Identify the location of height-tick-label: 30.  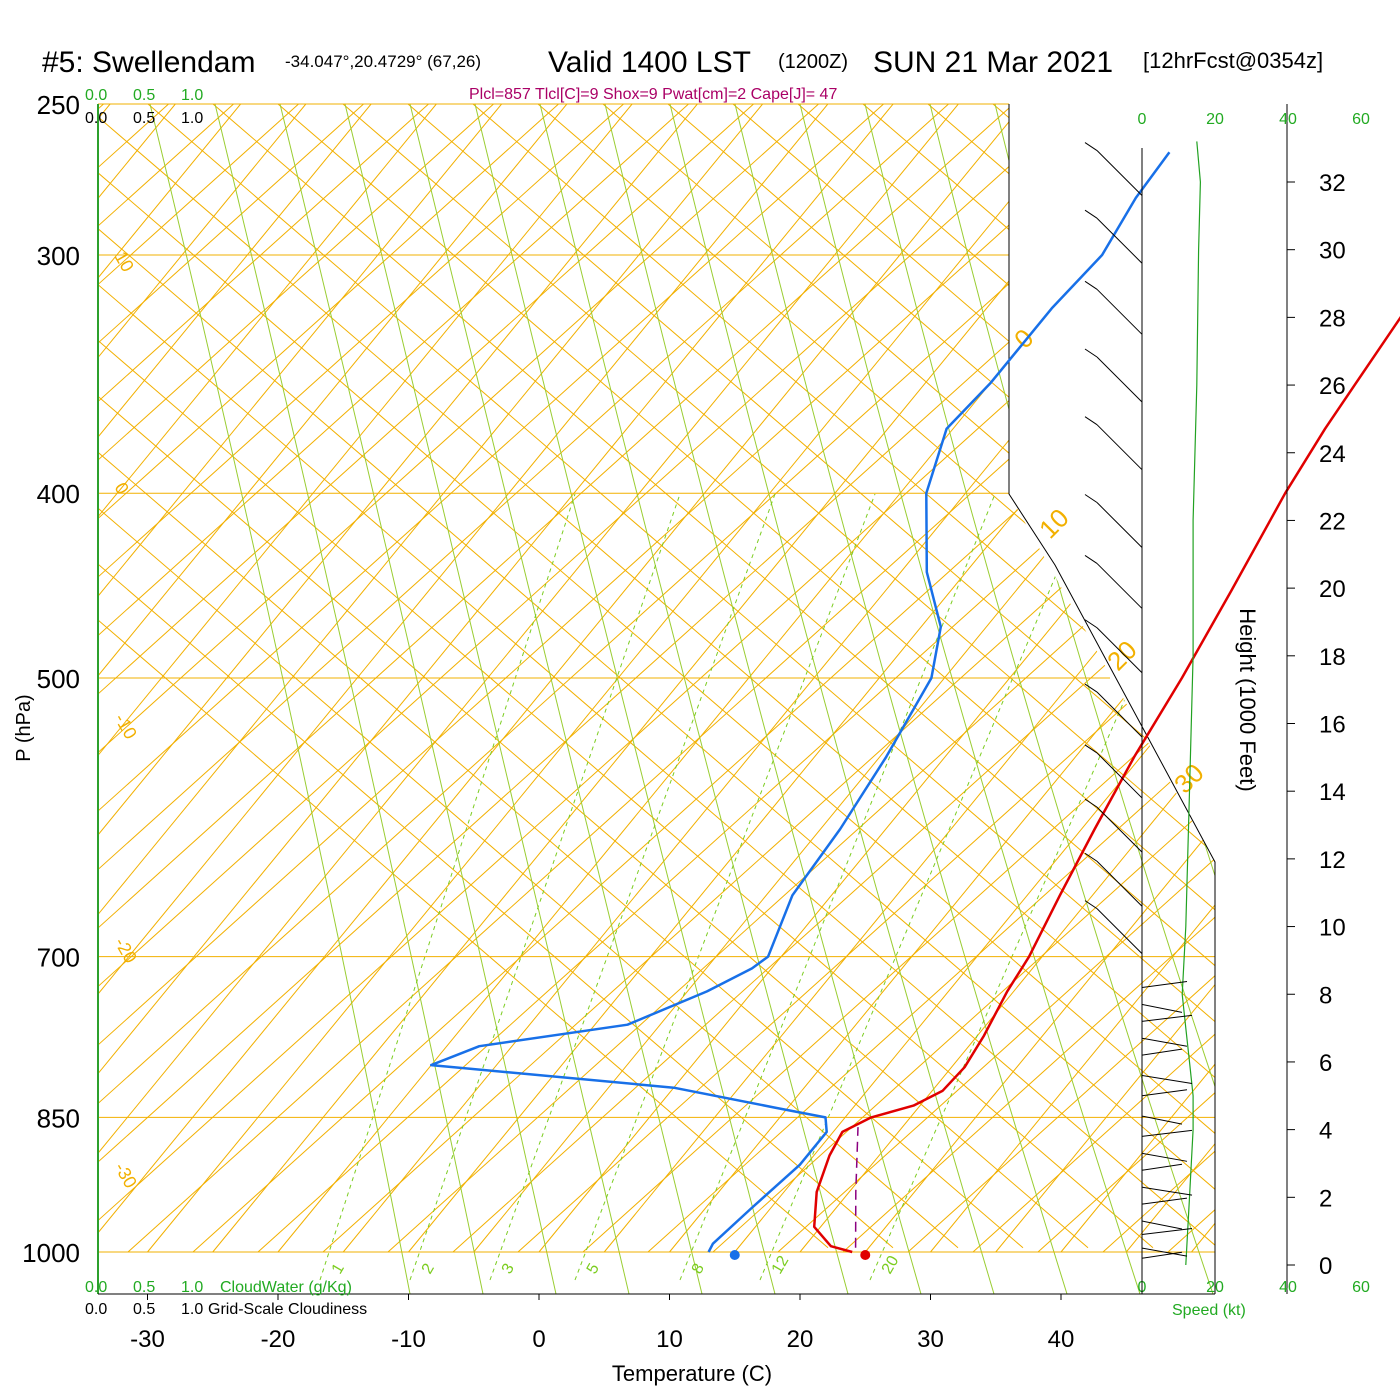
(1332, 251).